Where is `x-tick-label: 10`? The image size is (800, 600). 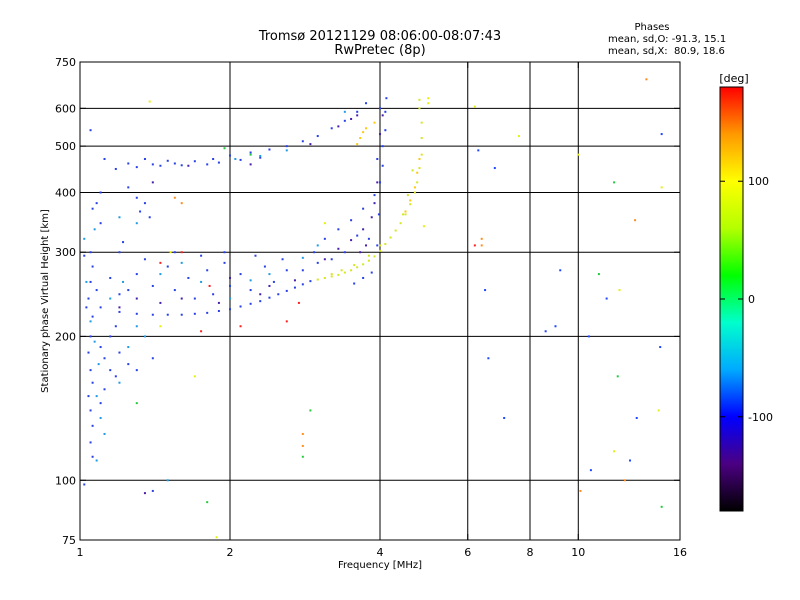 x-tick-label: 10 is located at coordinates (578, 552).